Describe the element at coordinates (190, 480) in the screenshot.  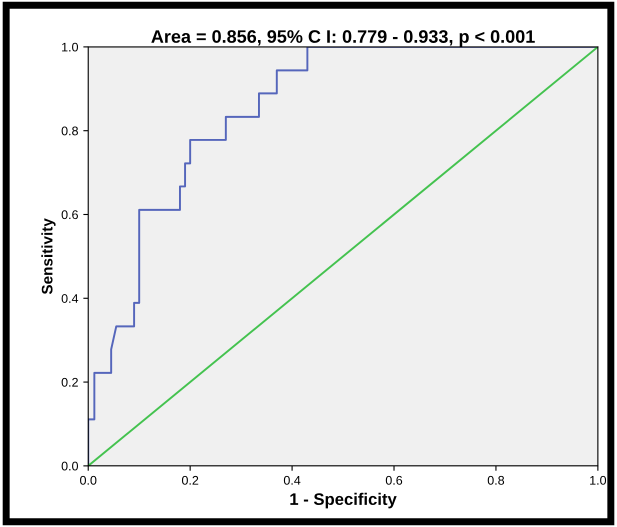
I see `x-tick-label: 0.2` at that location.